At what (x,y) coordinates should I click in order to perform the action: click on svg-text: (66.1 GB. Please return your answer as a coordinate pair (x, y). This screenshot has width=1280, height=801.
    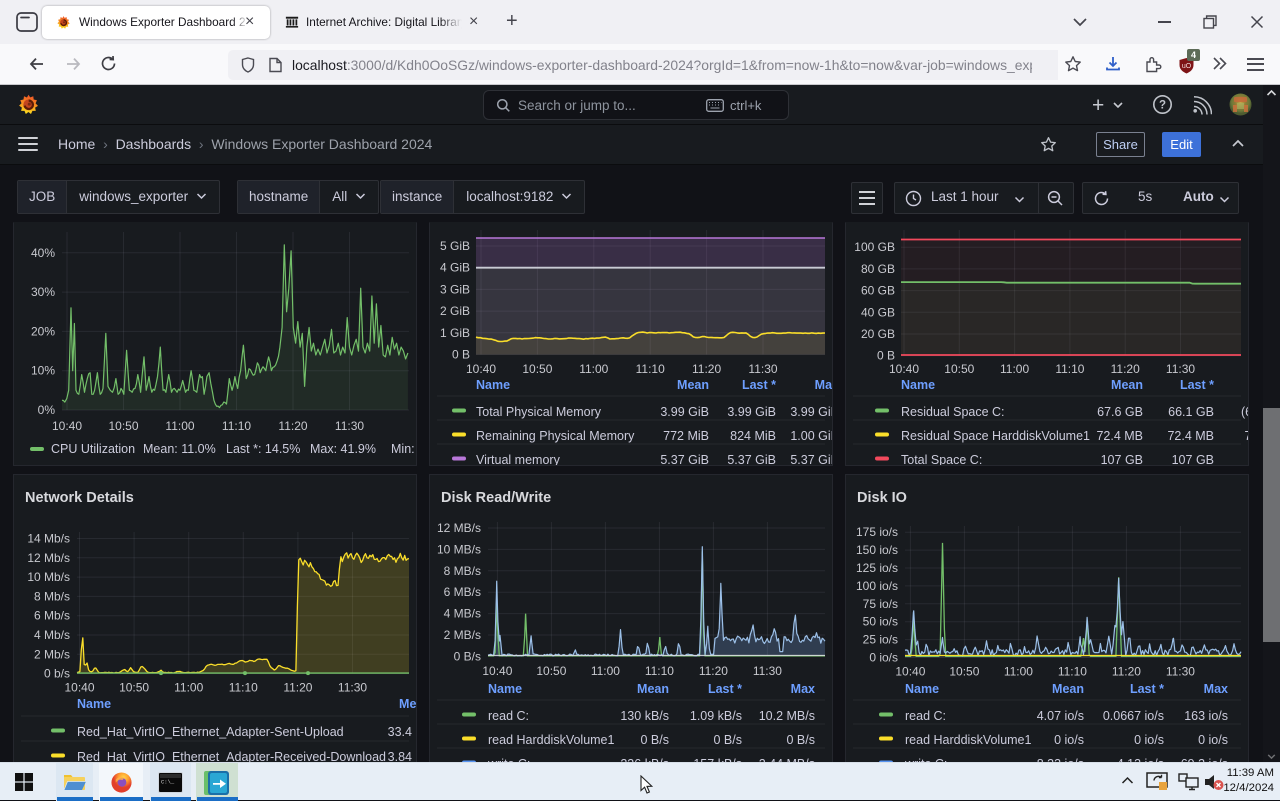
    Looking at the image, I should click on (1245, 412).